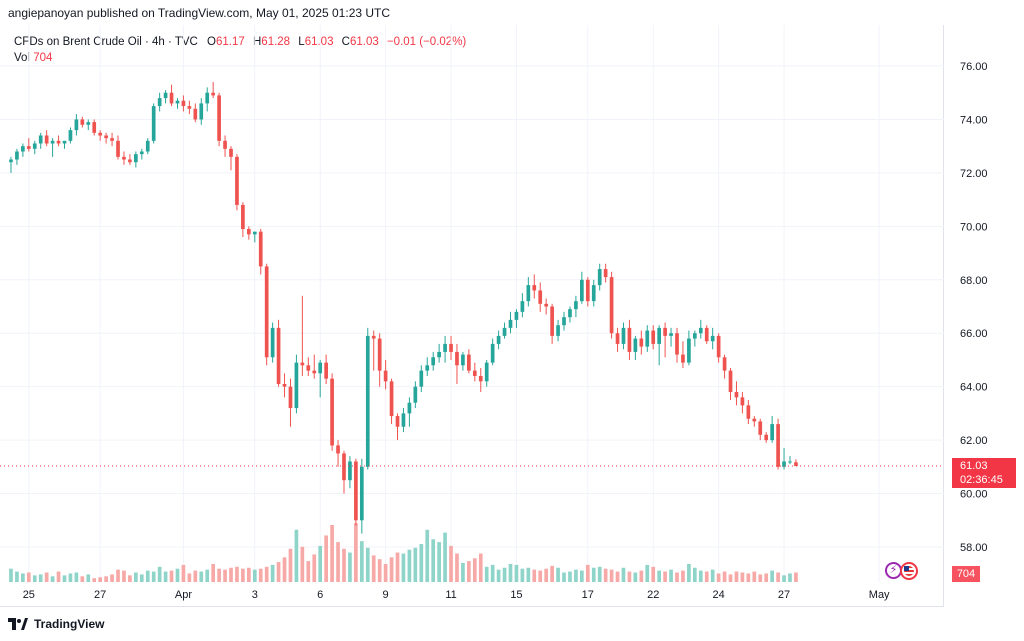 The image size is (1024, 641). Describe the element at coordinates (22, 58) in the screenshot. I see `volume-label: Vol` at that location.